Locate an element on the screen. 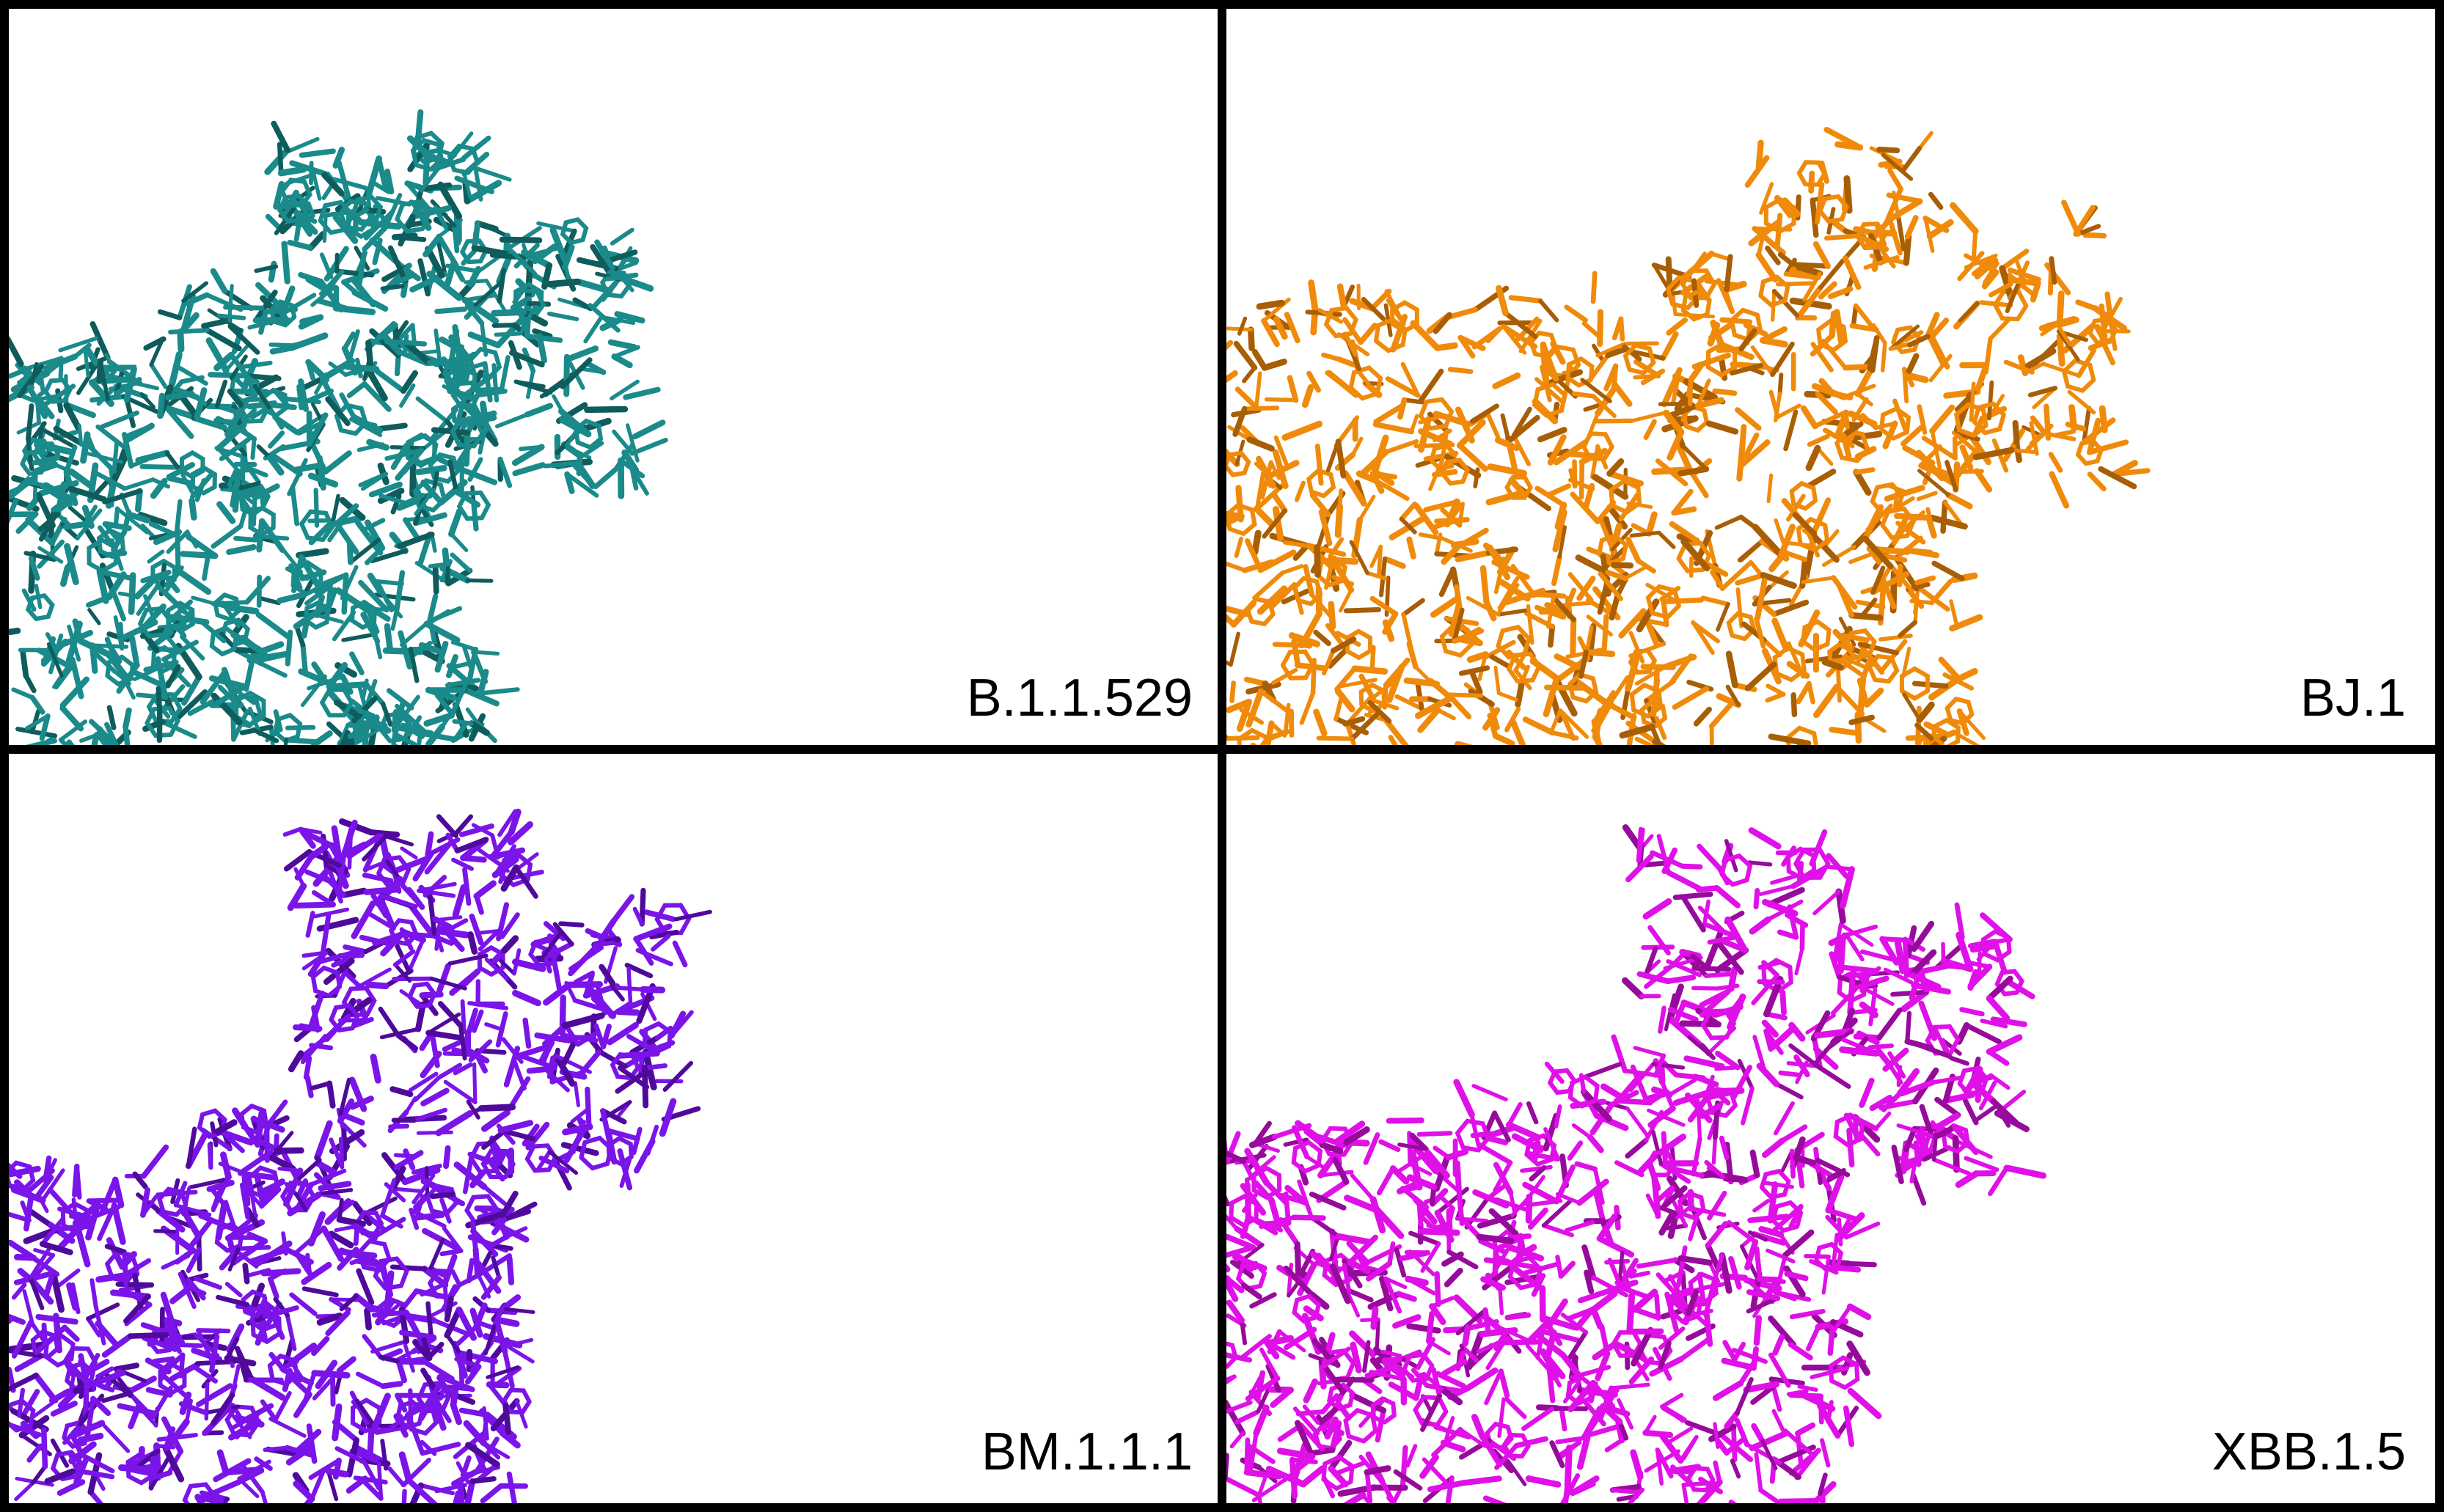 Image resolution: width=2444 pixels, height=1512 pixels. panel-label-bj-1: BJ.1 is located at coordinates (2353, 698).